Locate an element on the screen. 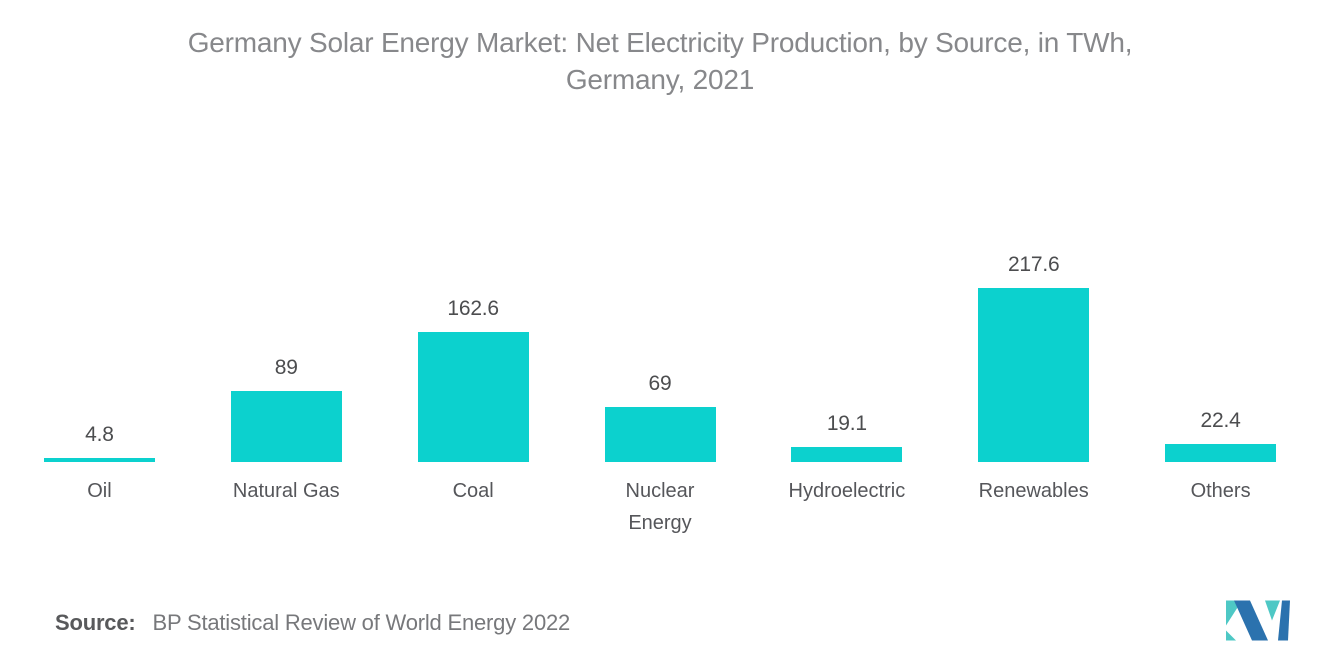 The height and width of the screenshot is (665, 1320). bar-area: 19.1 is located at coordinates (846, 354).